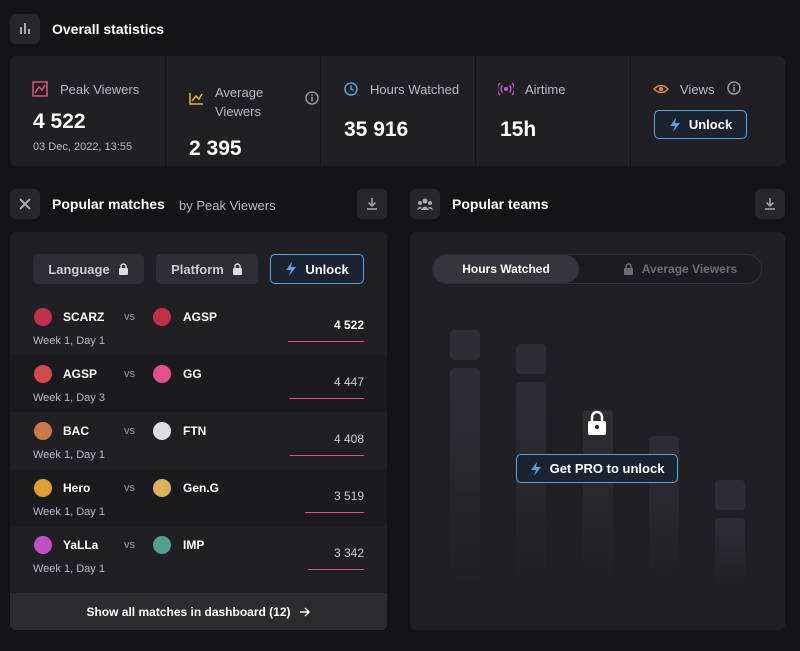 Image resolution: width=800 pixels, height=651 pixels. Describe the element at coordinates (108, 29) in the screenshot. I see `section-title: Overall statistics` at that location.